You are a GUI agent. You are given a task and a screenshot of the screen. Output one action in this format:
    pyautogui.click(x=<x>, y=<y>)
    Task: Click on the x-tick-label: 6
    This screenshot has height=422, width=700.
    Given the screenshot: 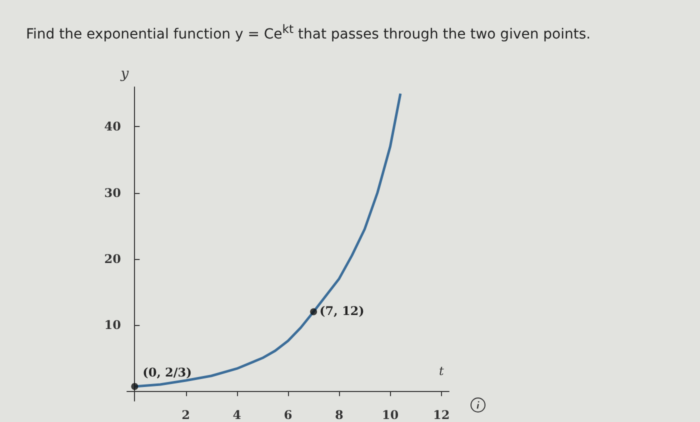 What is the action you would take?
    pyautogui.click(x=288, y=415)
    